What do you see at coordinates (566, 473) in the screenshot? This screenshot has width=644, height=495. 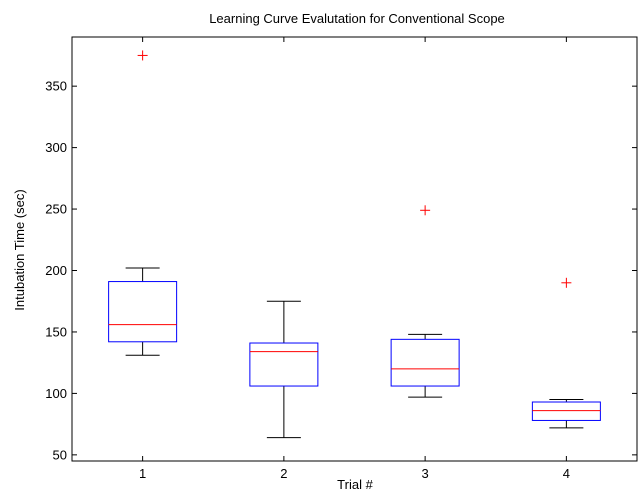 I see `x-tick-label: 4` at bounding box center [566, 473].